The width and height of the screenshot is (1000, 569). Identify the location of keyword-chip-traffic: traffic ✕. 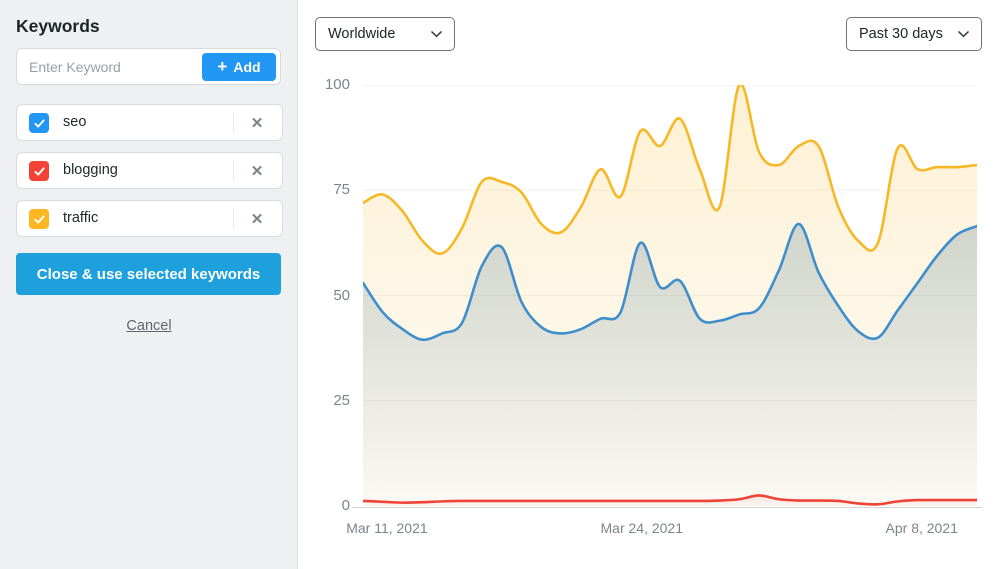
(149, 218).